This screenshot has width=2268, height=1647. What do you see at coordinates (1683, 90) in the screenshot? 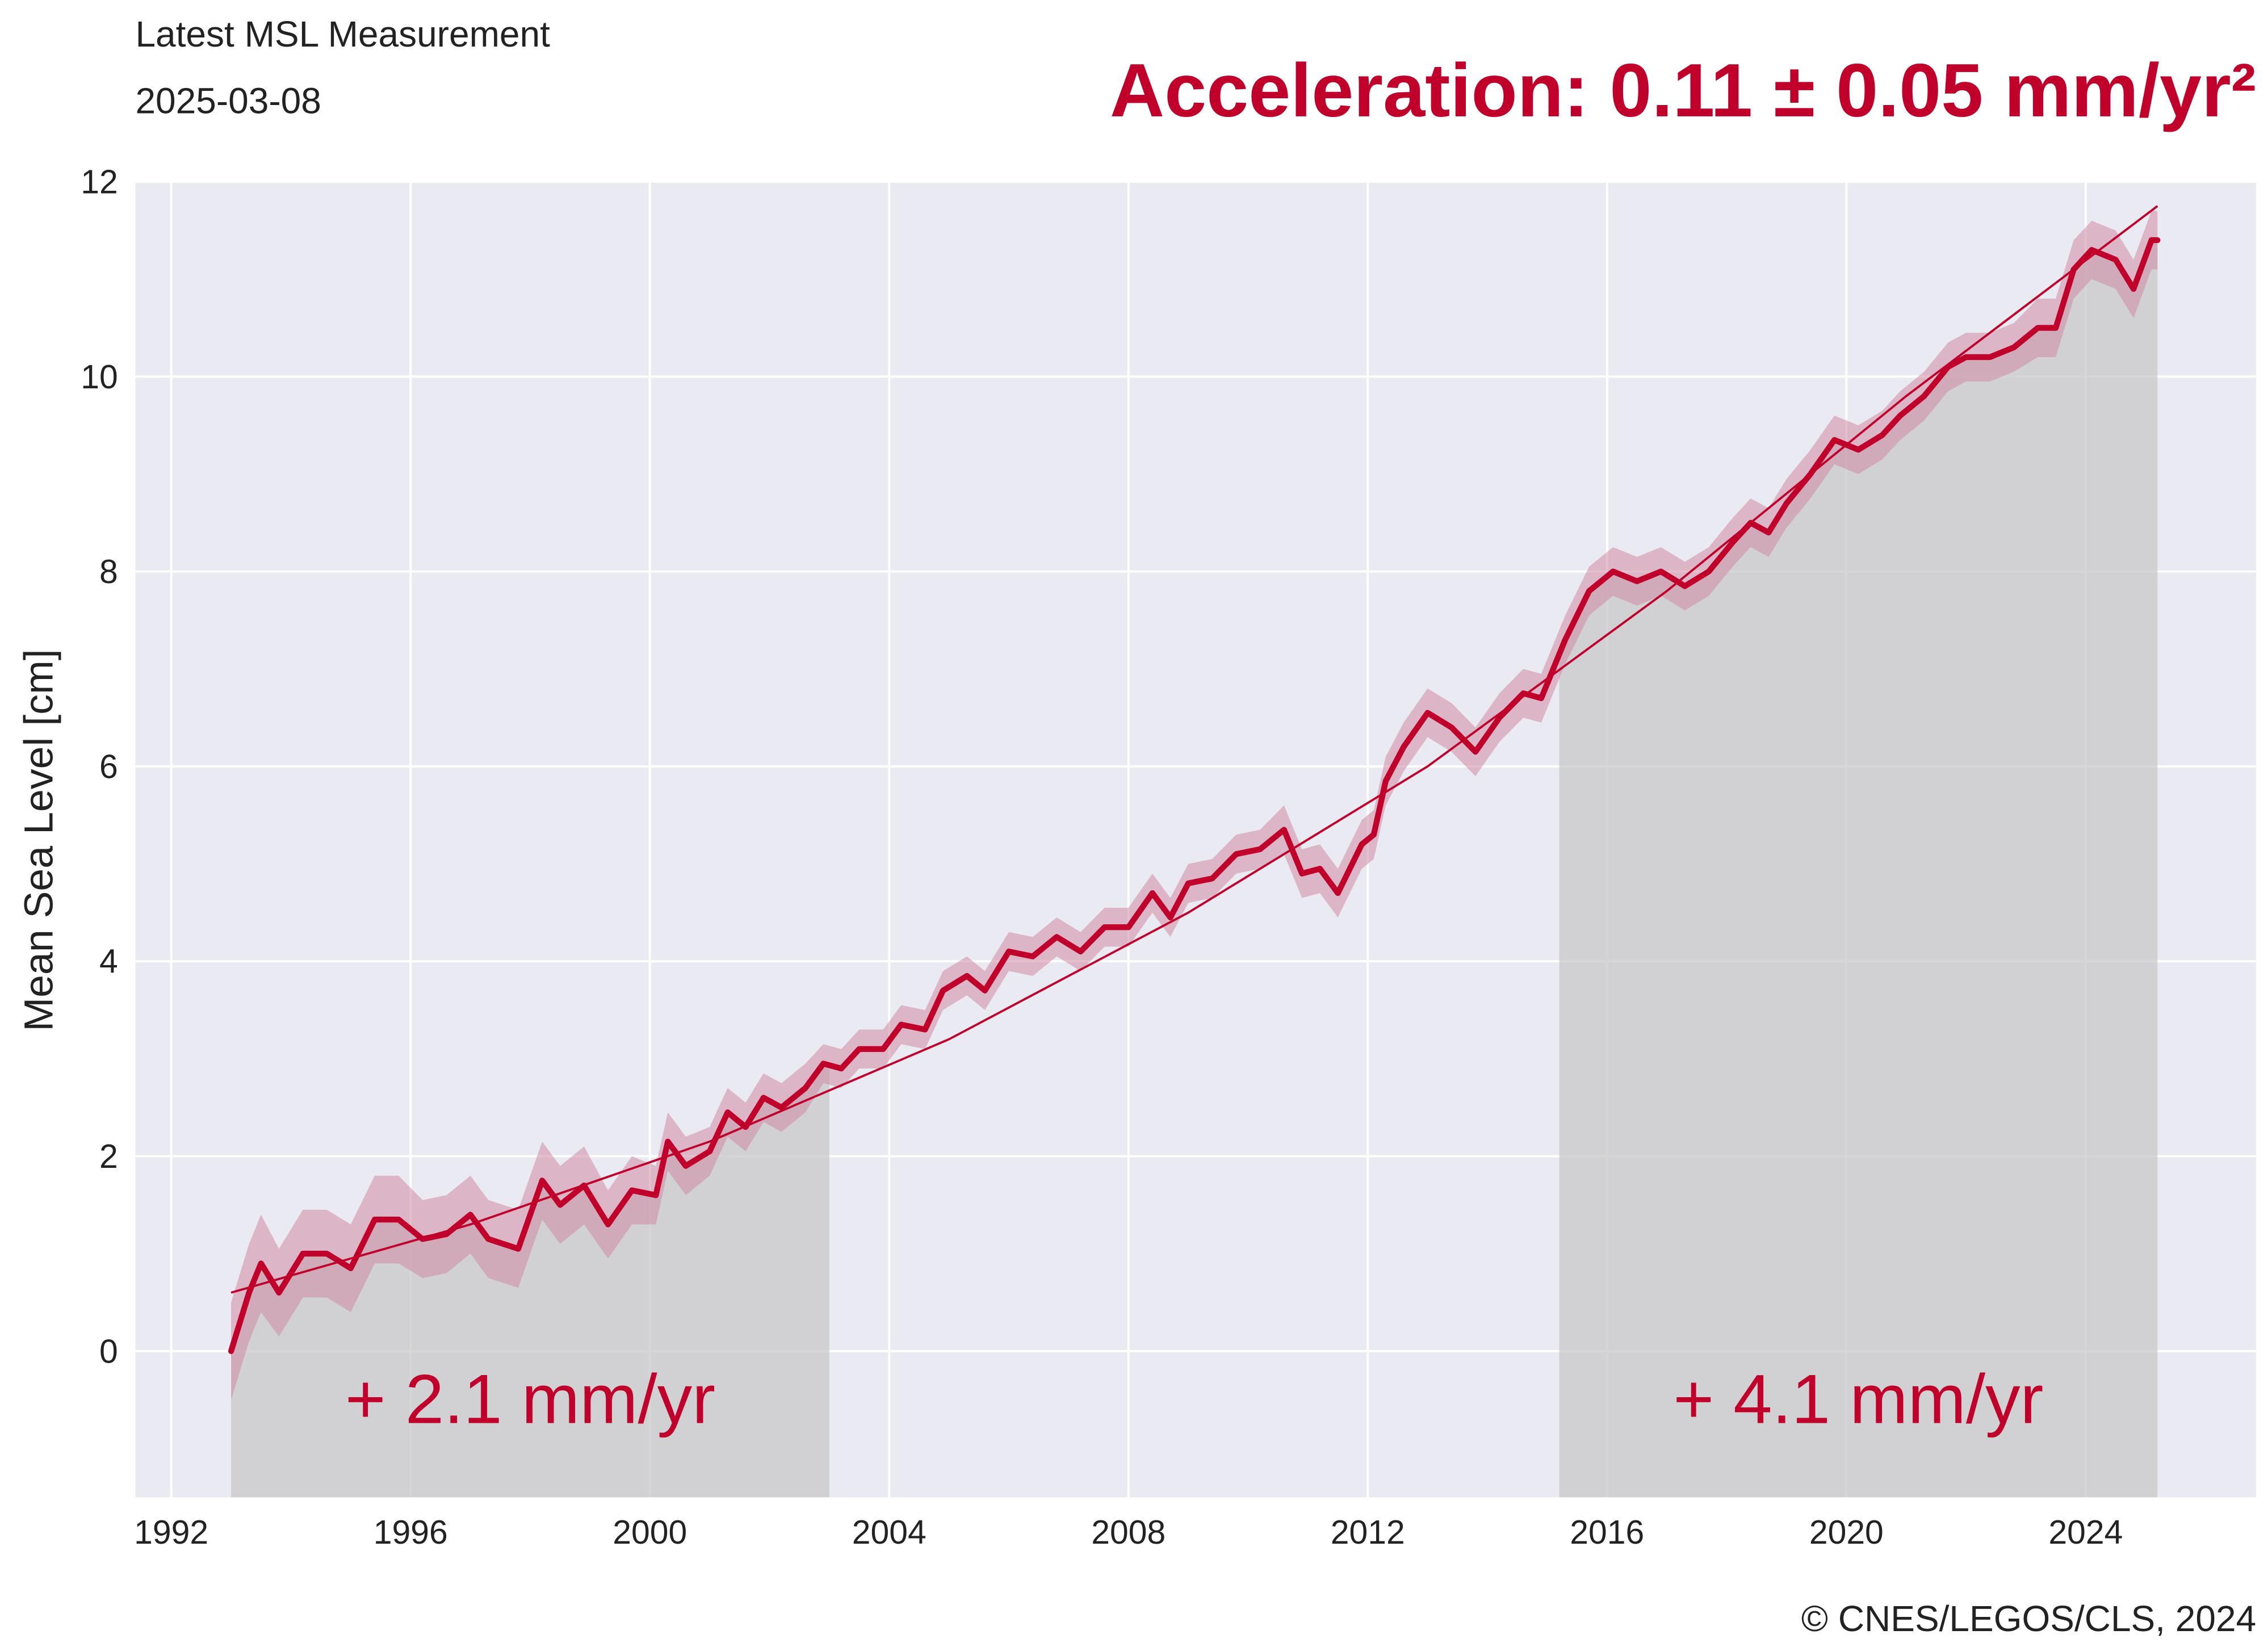
I see `chart-title: Acceleration: 0.11 ± 0.05 mm/yr²` at bounding box center [1683, 90].